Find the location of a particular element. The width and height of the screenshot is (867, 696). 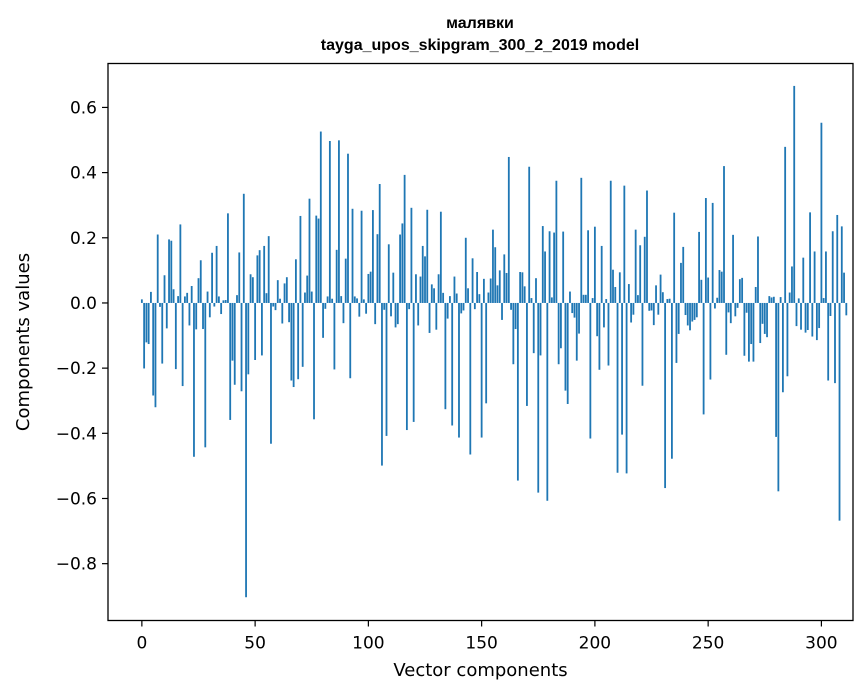

x-tick-label: 250 is located at coordinates (708, 644).